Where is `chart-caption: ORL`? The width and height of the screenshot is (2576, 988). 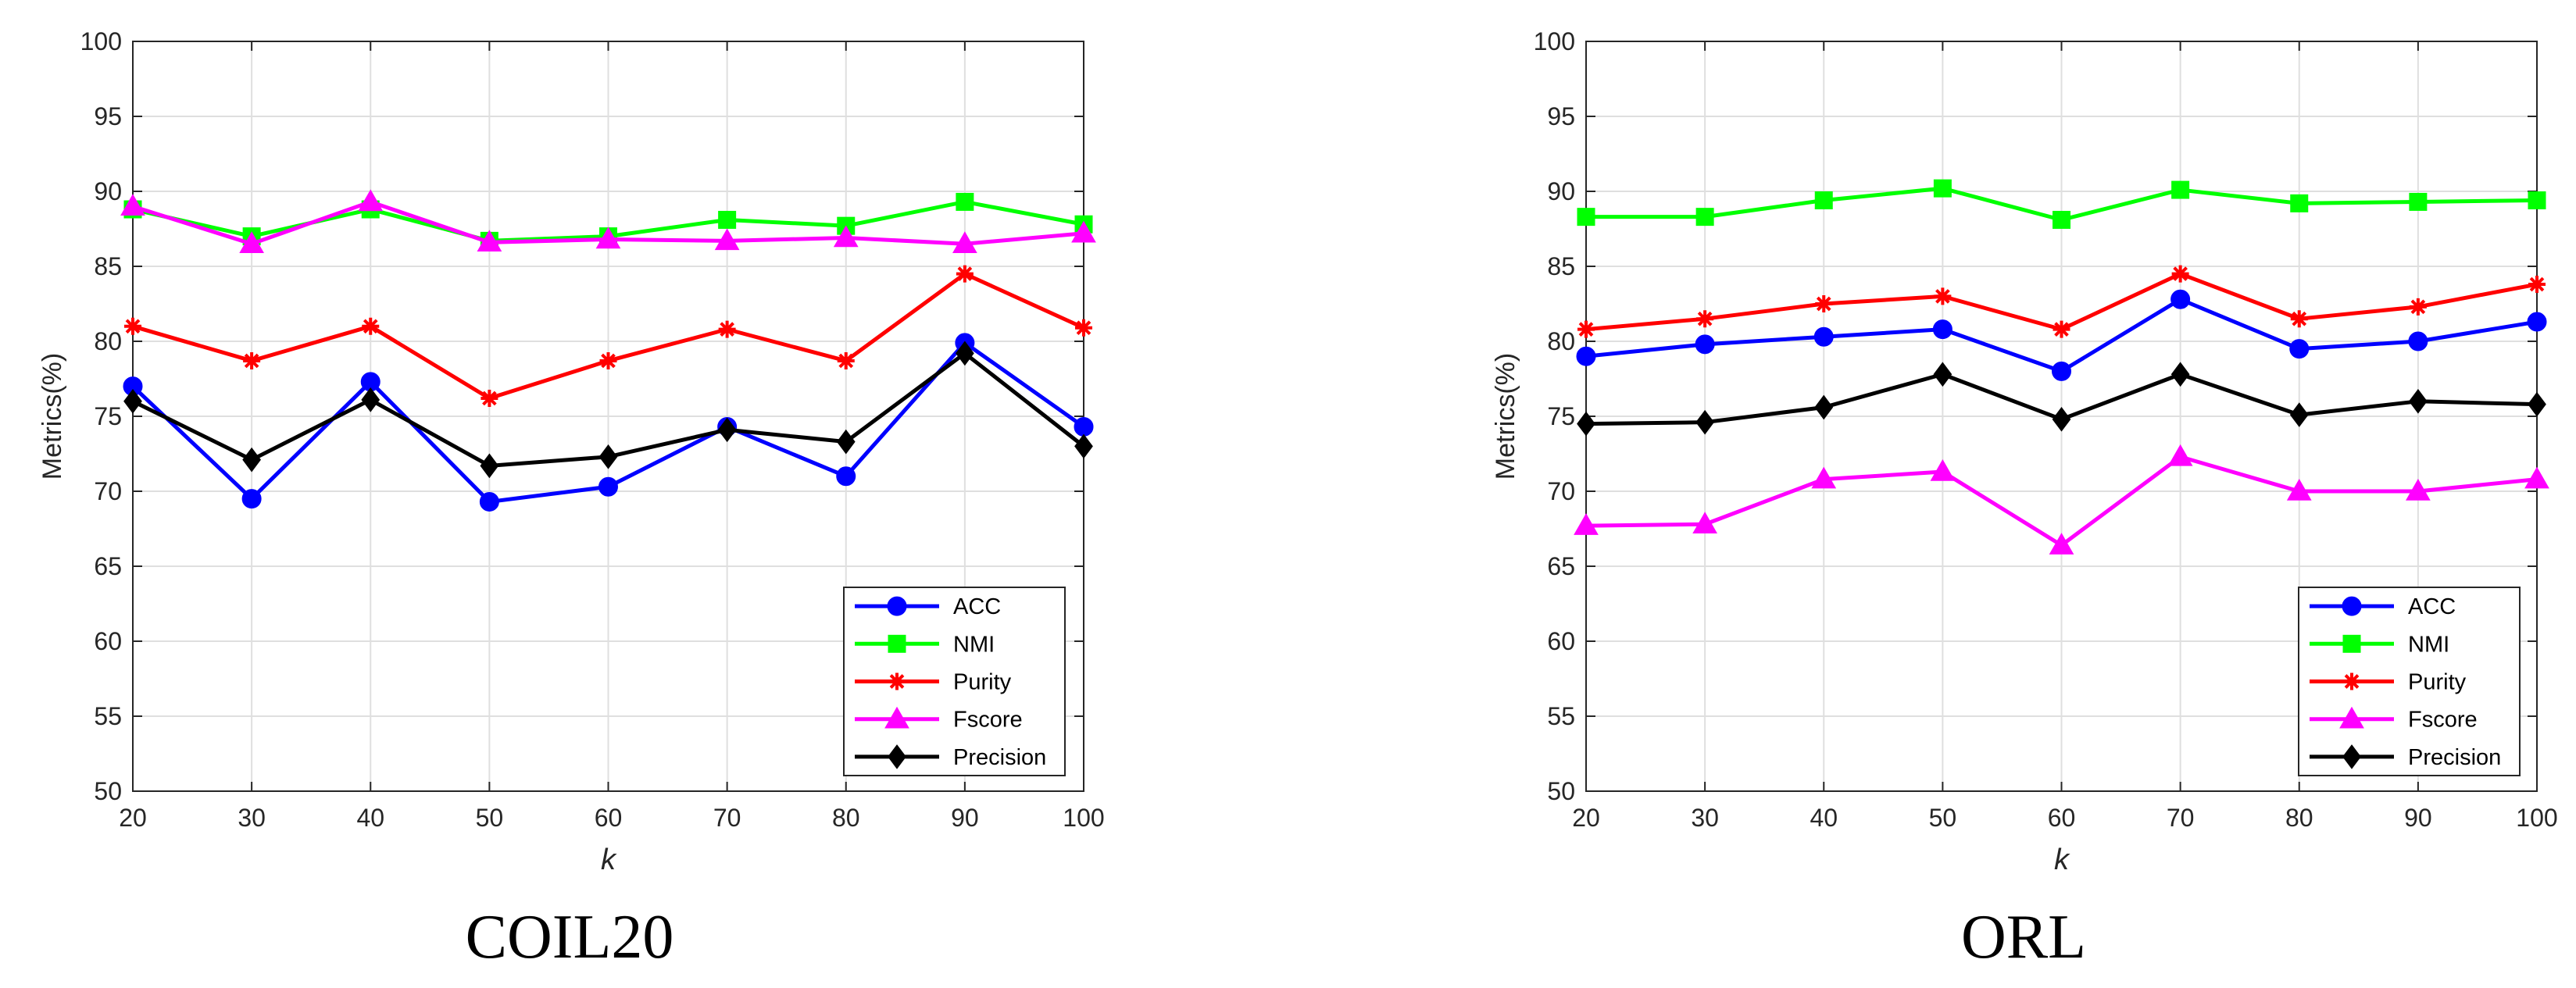
chart-caption: ORL is located at coordinates (2024, 938).